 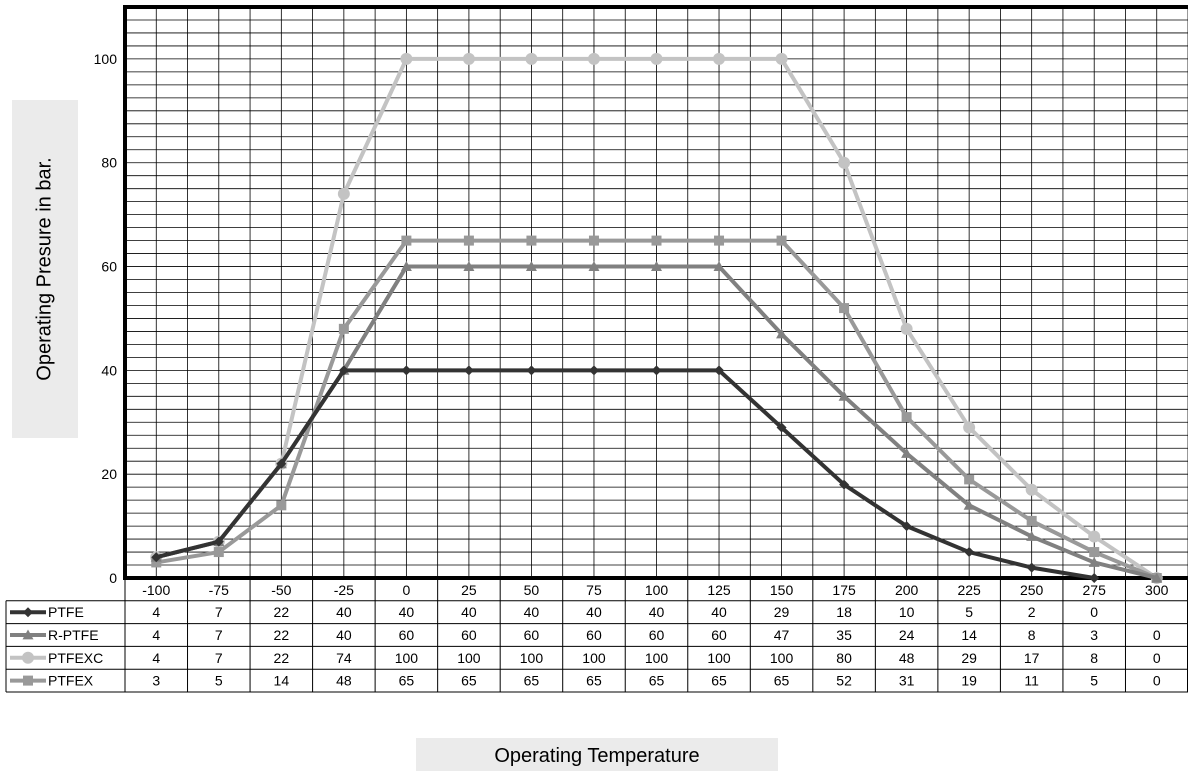 What do you see at coordinates (907, 635) in the screenshot?
I see `data-label: 24` at bounding box center [907, 635].